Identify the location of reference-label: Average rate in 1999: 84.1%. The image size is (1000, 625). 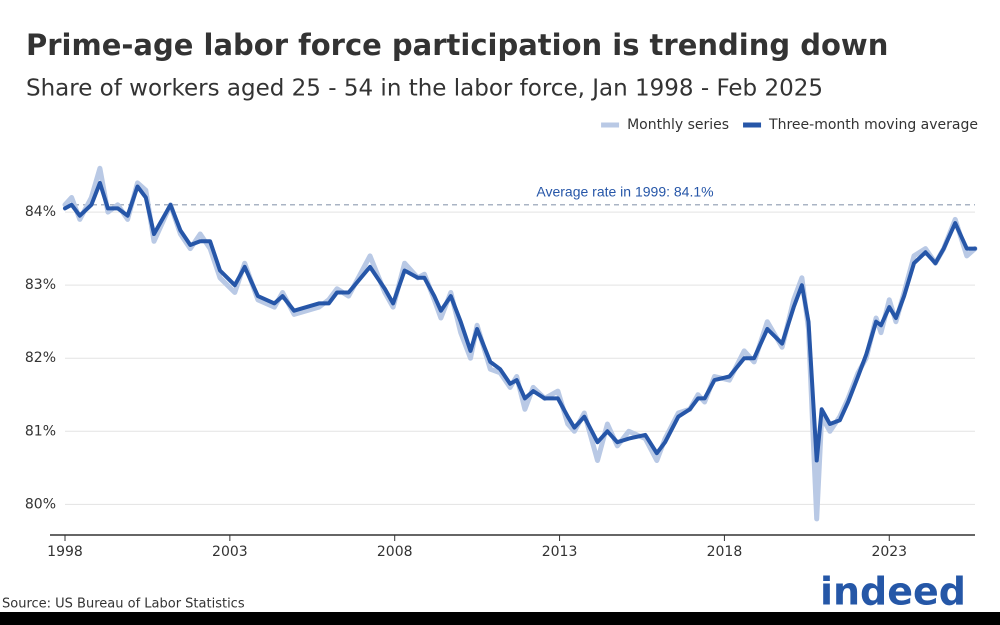
(624, 191).